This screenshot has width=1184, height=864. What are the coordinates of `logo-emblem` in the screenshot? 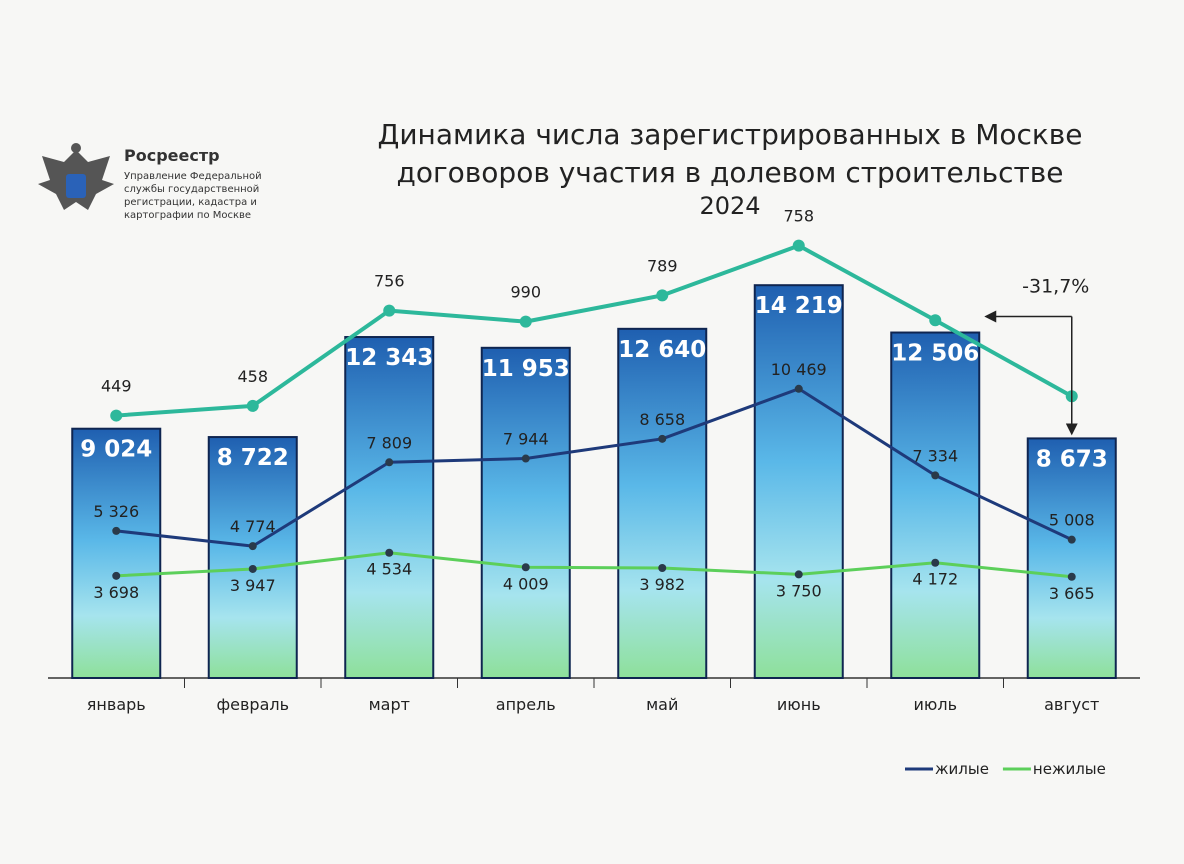 It's located at (76, 176).